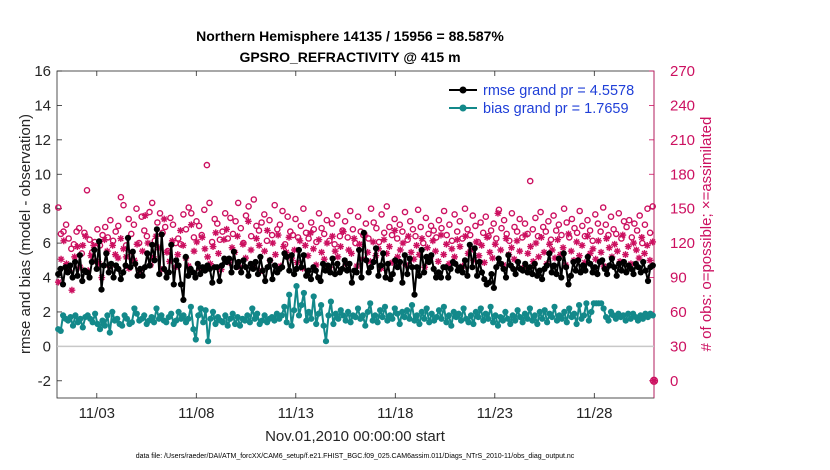 This screenshot has height=470, width=830. What do you see at coordinates (42, 71) in the screenshot?
I see `y-left-tick-label: 16` at bounding box center [42, 71].